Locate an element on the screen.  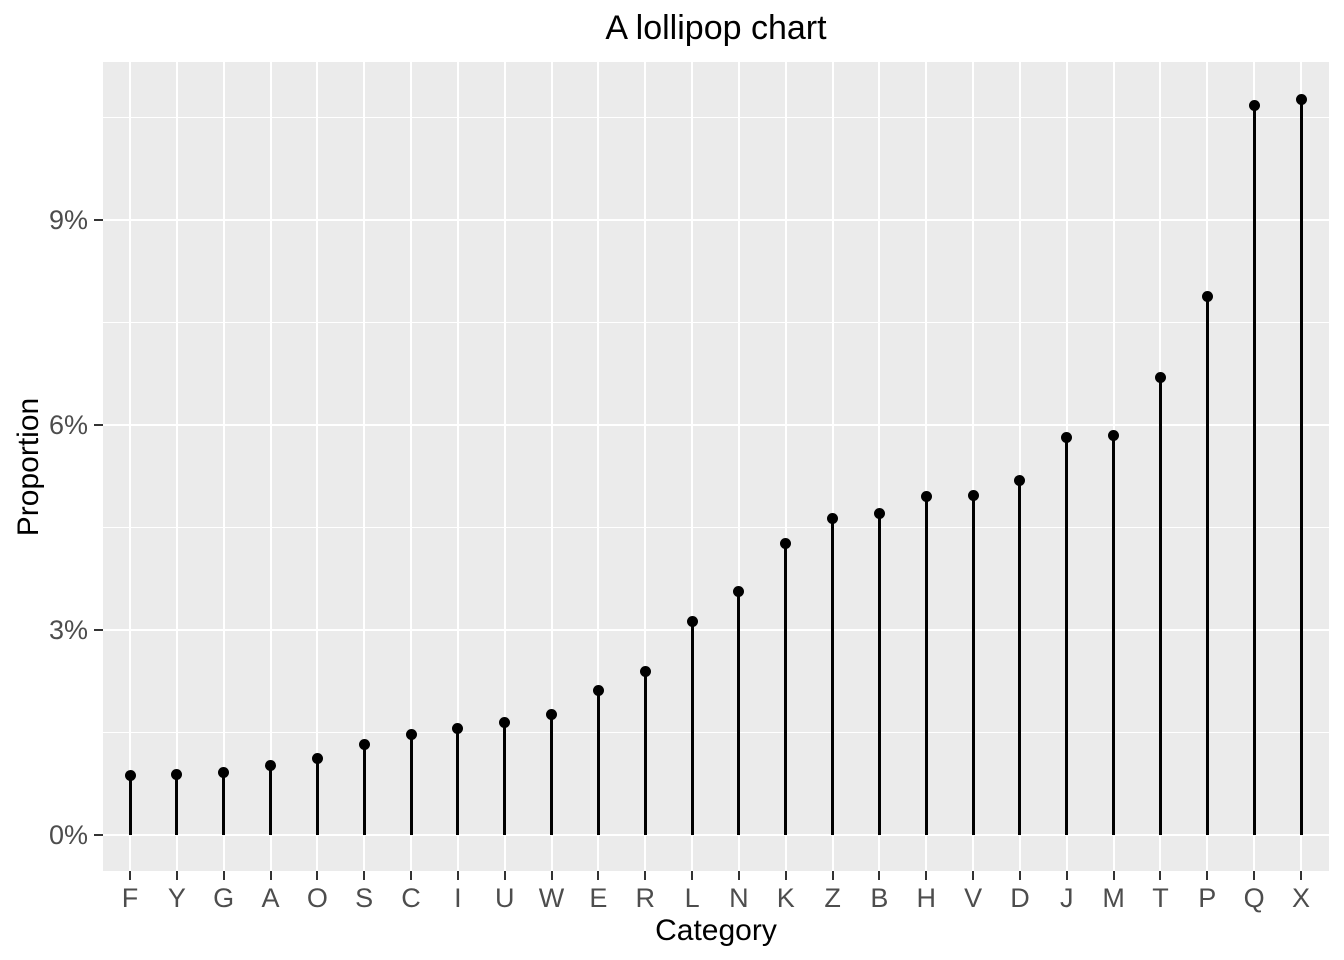
x-axis-tick-label: M is located at coordinates (1113, 898).